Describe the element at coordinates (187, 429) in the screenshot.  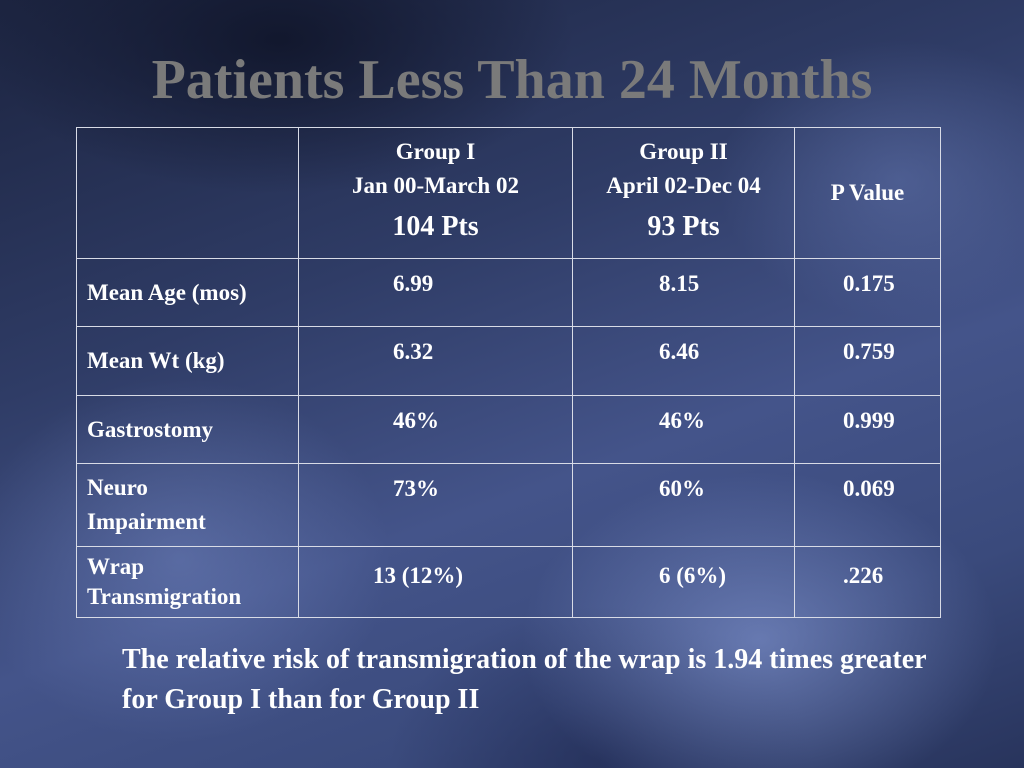
I see `row-label: Gastrostomy` at that location.